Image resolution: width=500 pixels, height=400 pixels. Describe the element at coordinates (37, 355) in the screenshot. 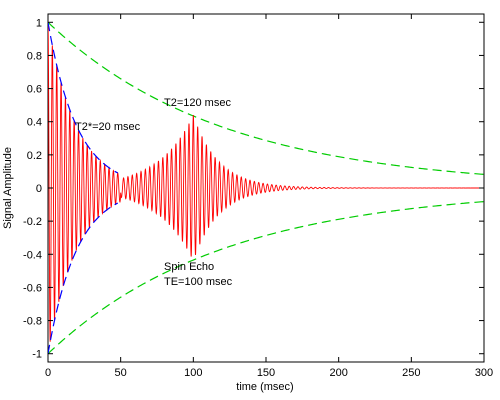

I see `y-tick-label: -1` at that location.